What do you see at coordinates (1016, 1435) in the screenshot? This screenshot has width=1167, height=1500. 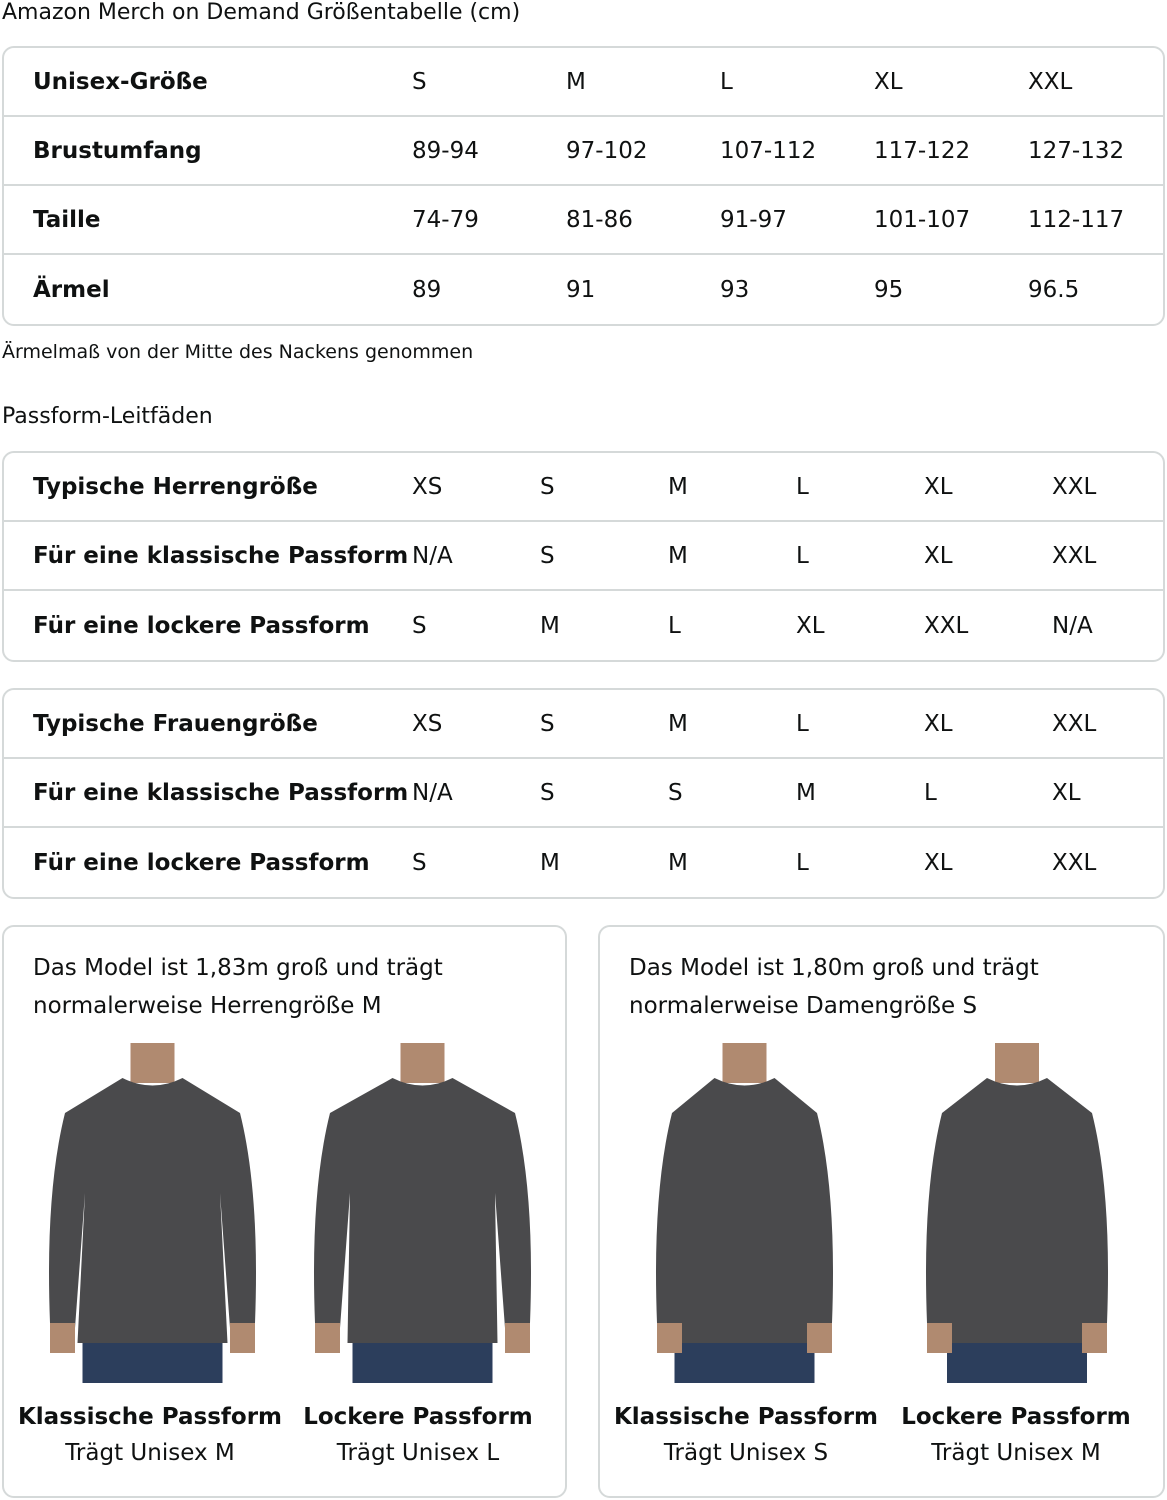 I see `photo-caption: Lockere Passform Trägt Unisex M` at bounding box center [1016, 1435].